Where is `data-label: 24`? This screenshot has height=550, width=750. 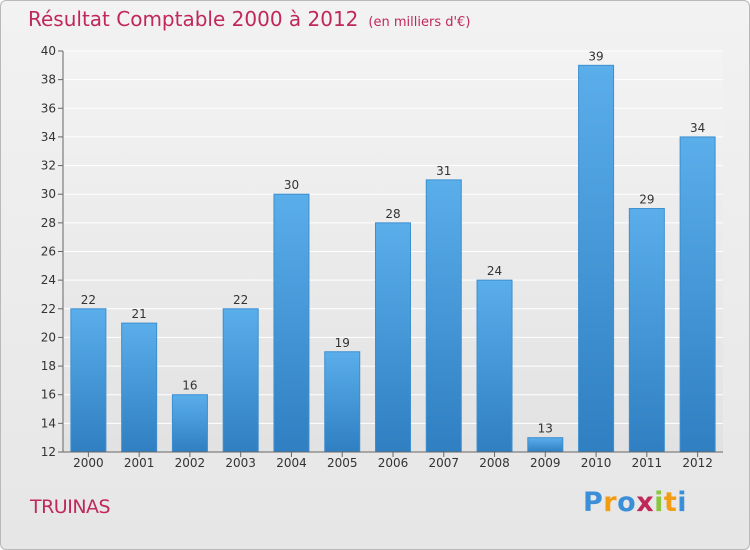 data-label: 24 is located at coordinates (494, 271).